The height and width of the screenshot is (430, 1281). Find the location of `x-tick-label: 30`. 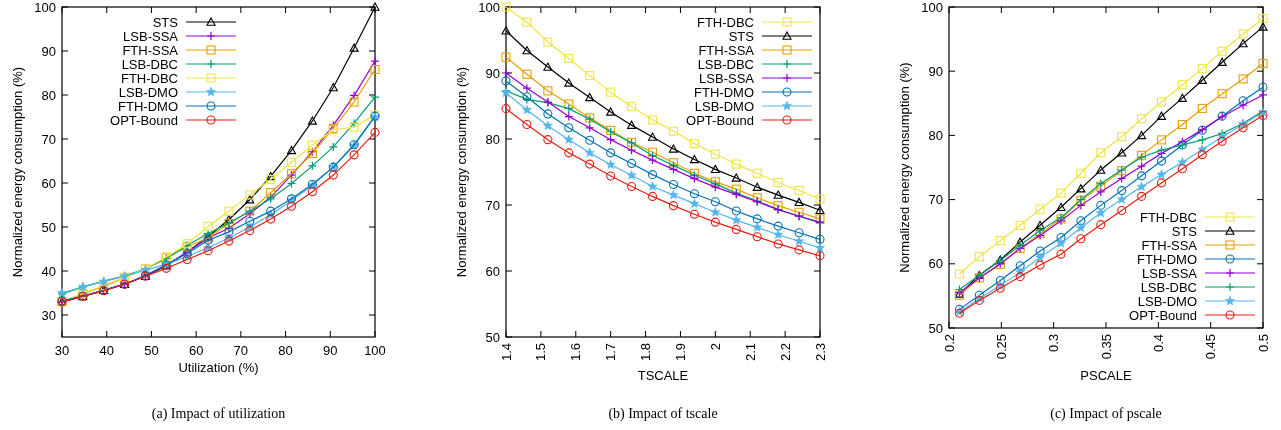

x-tick-label: 30 is located at coordinates (62, 350).